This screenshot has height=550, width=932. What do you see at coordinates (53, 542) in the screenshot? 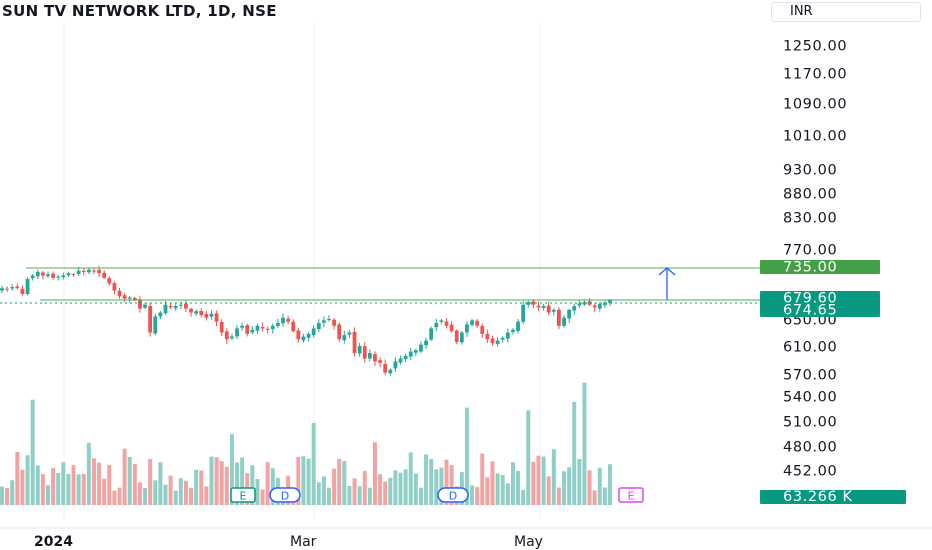
I see `time-axis-label: 2024` at bounding box center [53, 542].